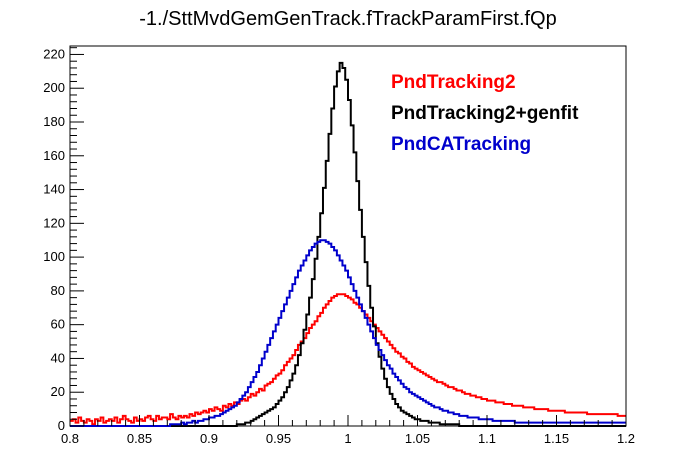  Describe the element at coordinates (556, 438) in the screenshot. I see `x-tick-label: 1.15` at that location.